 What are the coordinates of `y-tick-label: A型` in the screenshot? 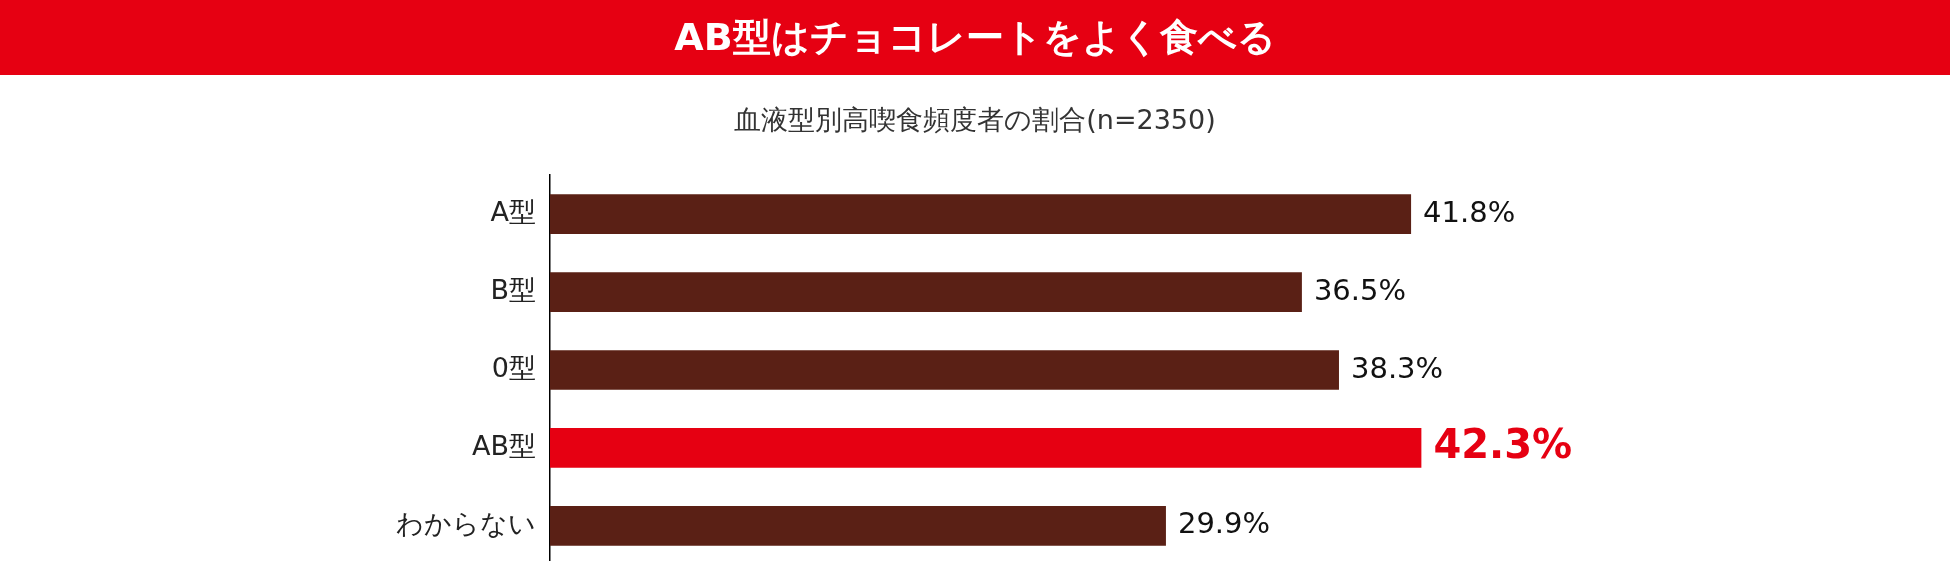 It's located at (513, 212).